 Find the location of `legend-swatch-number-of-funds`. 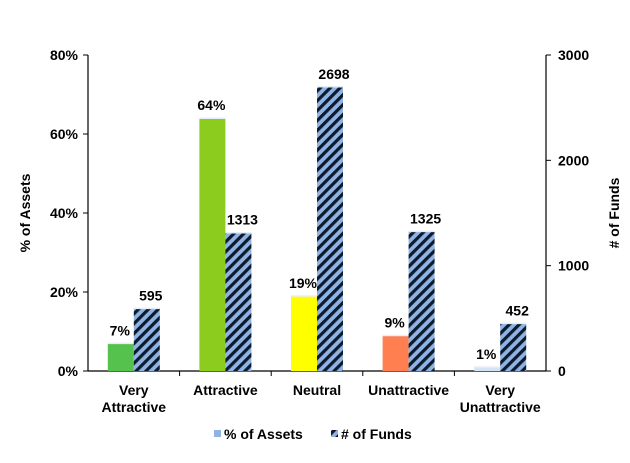

legend-swatch-number-of-funds is located at coordinates (334, 433).